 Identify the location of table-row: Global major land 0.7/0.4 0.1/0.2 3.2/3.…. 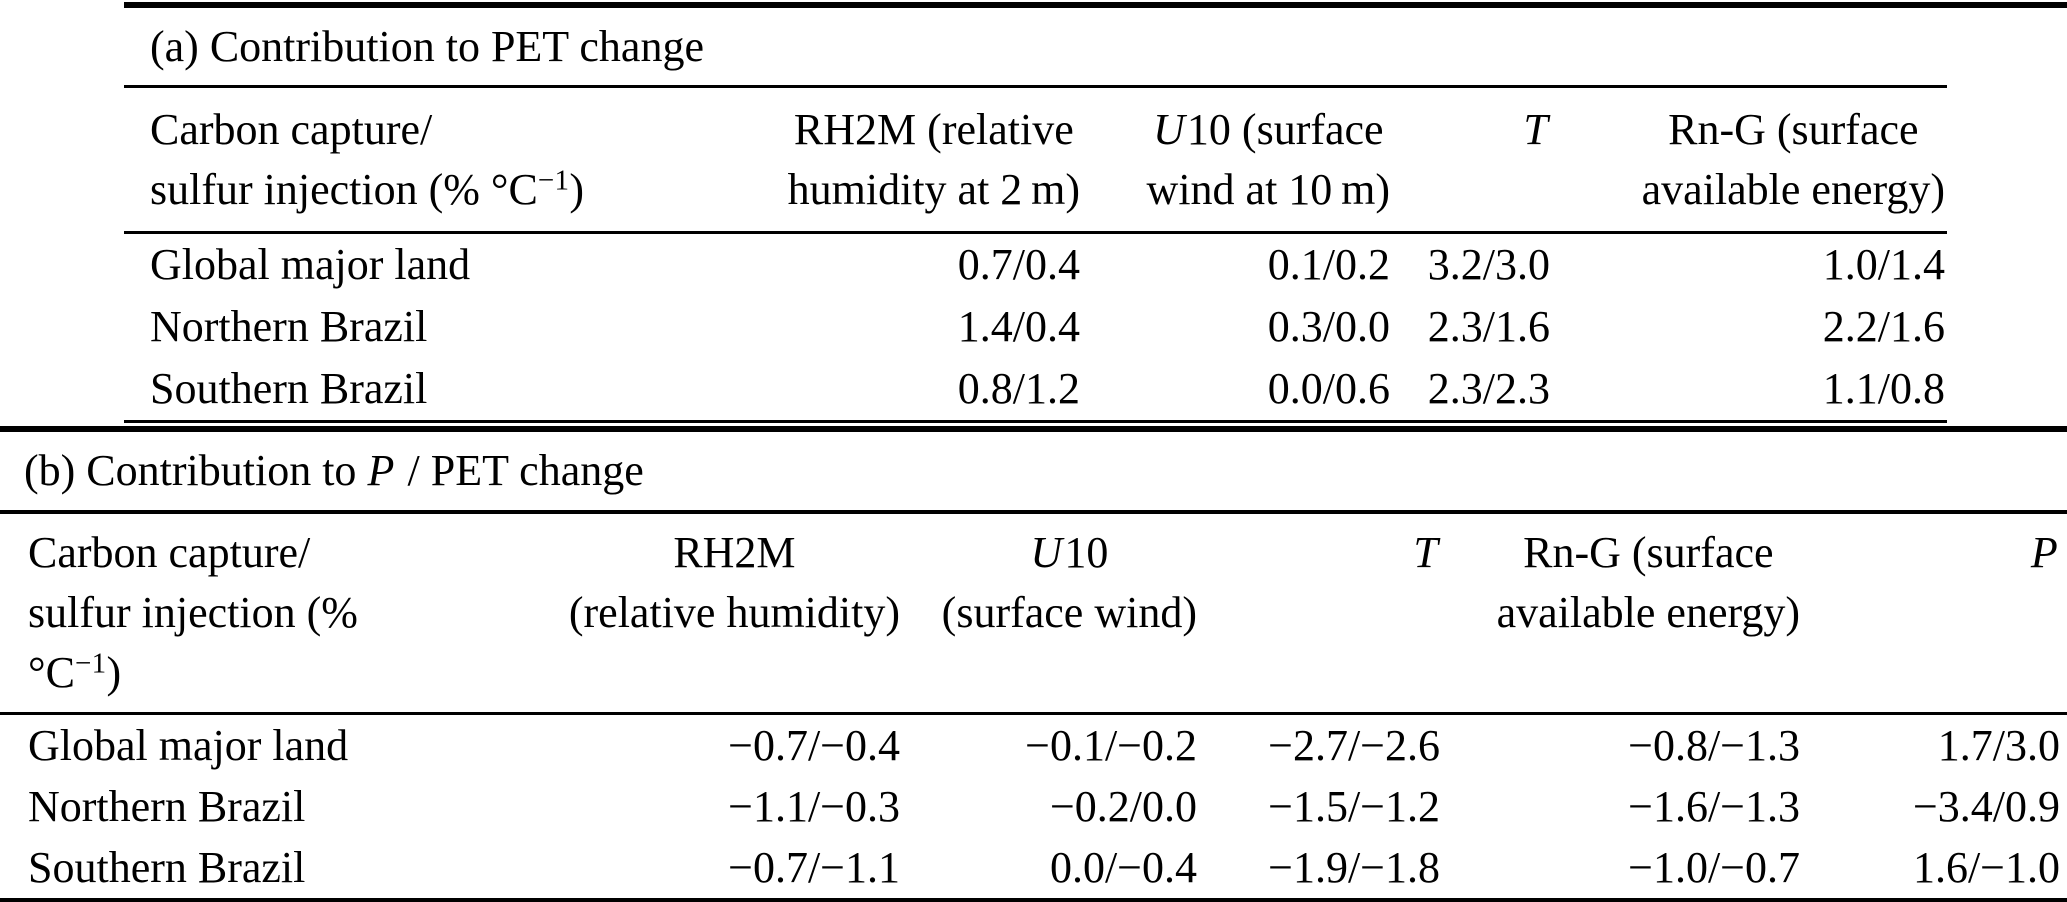
(1035, 265).